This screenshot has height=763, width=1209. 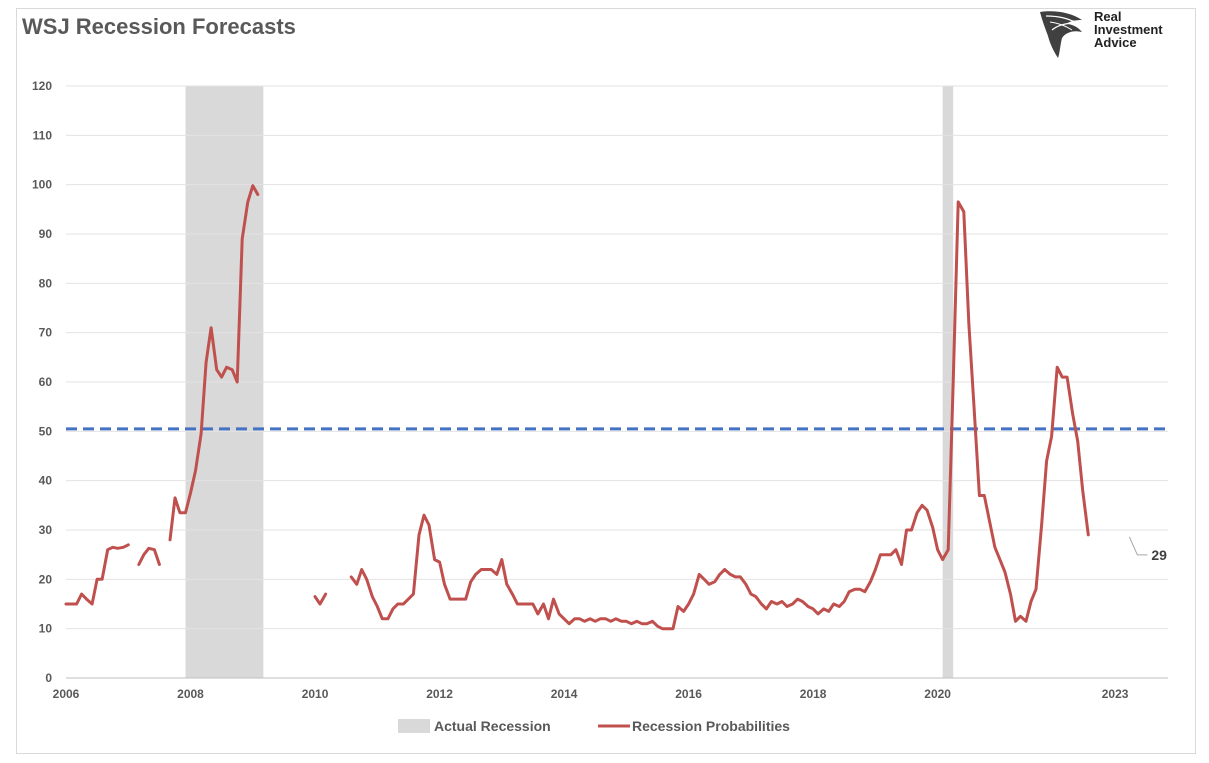 What do you see at coordinates (1108, 16) in the screenshot?
I see `logo-line-1: Real` at bounding box center [1108, 16].